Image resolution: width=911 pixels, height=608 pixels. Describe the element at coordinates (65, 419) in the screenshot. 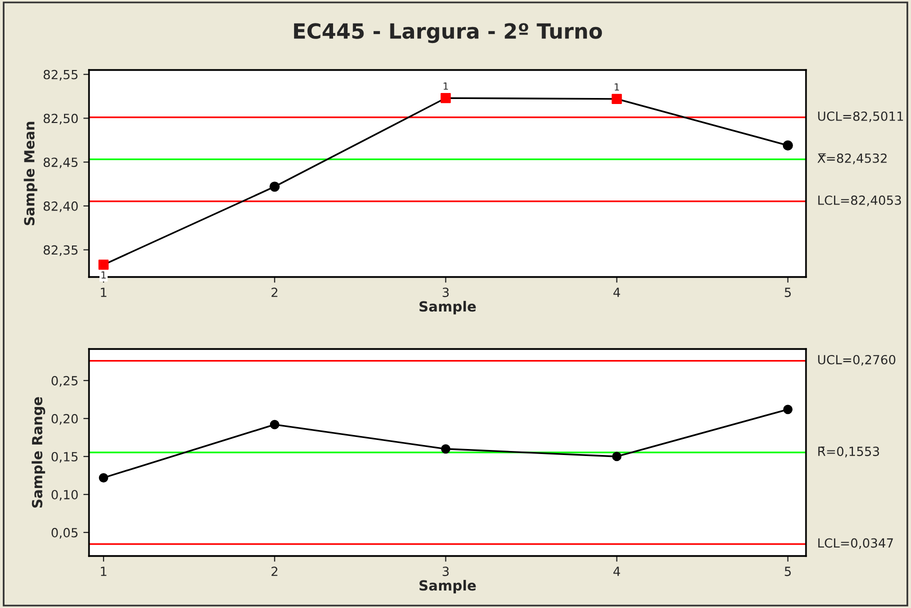

I see `y-tick-label: 0,20` at that location.